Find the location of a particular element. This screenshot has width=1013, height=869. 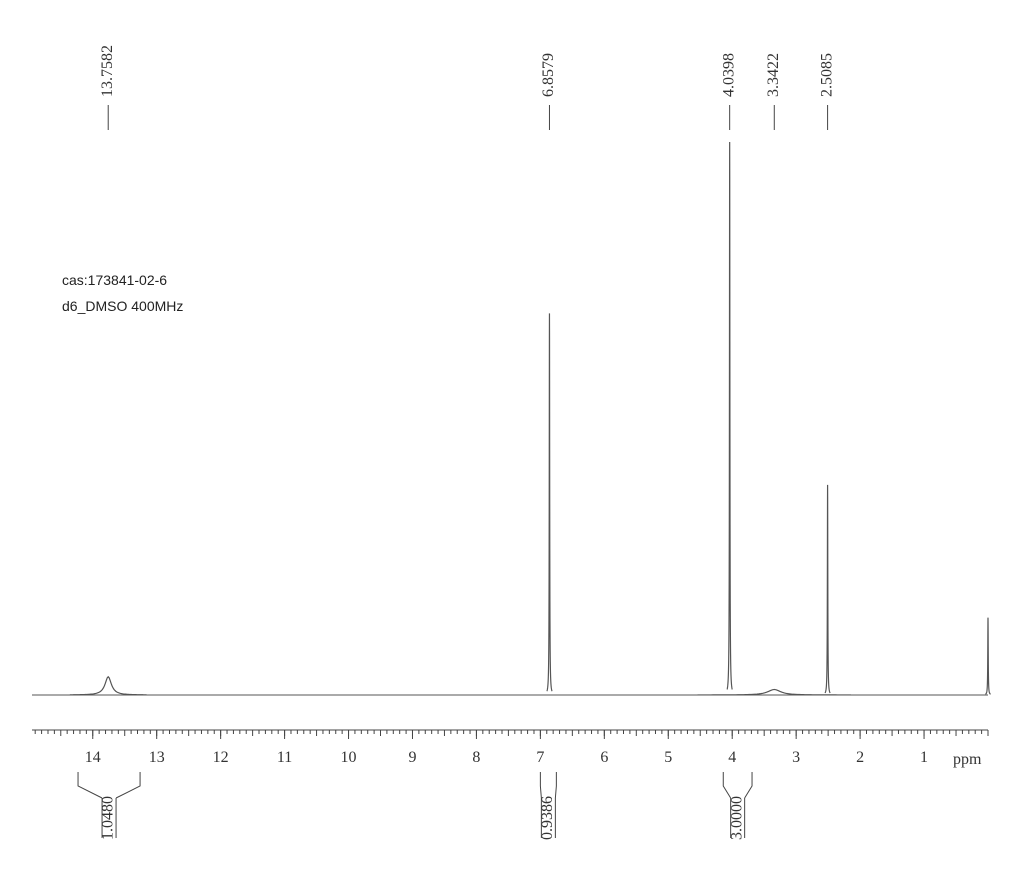

x-tick-label: 14 is located at coordinates (93, 757).